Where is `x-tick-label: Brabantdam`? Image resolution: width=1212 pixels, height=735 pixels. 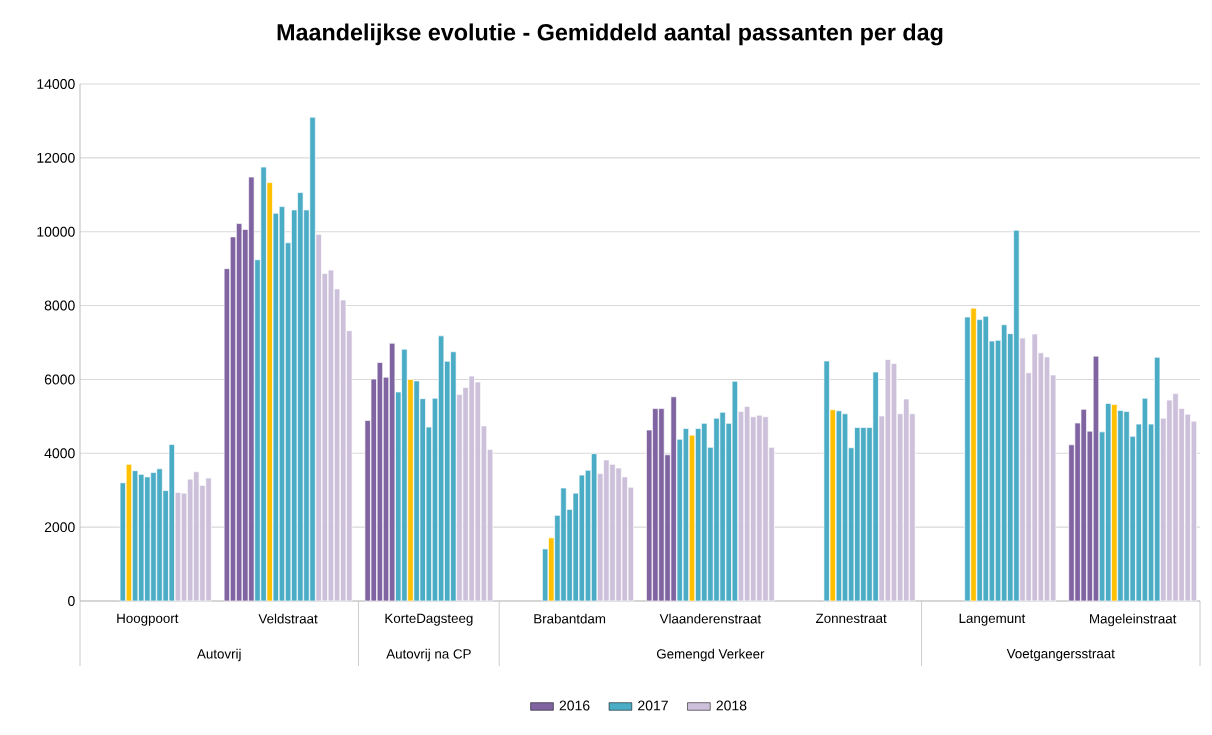
x-tick-label: Brabantdam is located at coordinates (570, 618).